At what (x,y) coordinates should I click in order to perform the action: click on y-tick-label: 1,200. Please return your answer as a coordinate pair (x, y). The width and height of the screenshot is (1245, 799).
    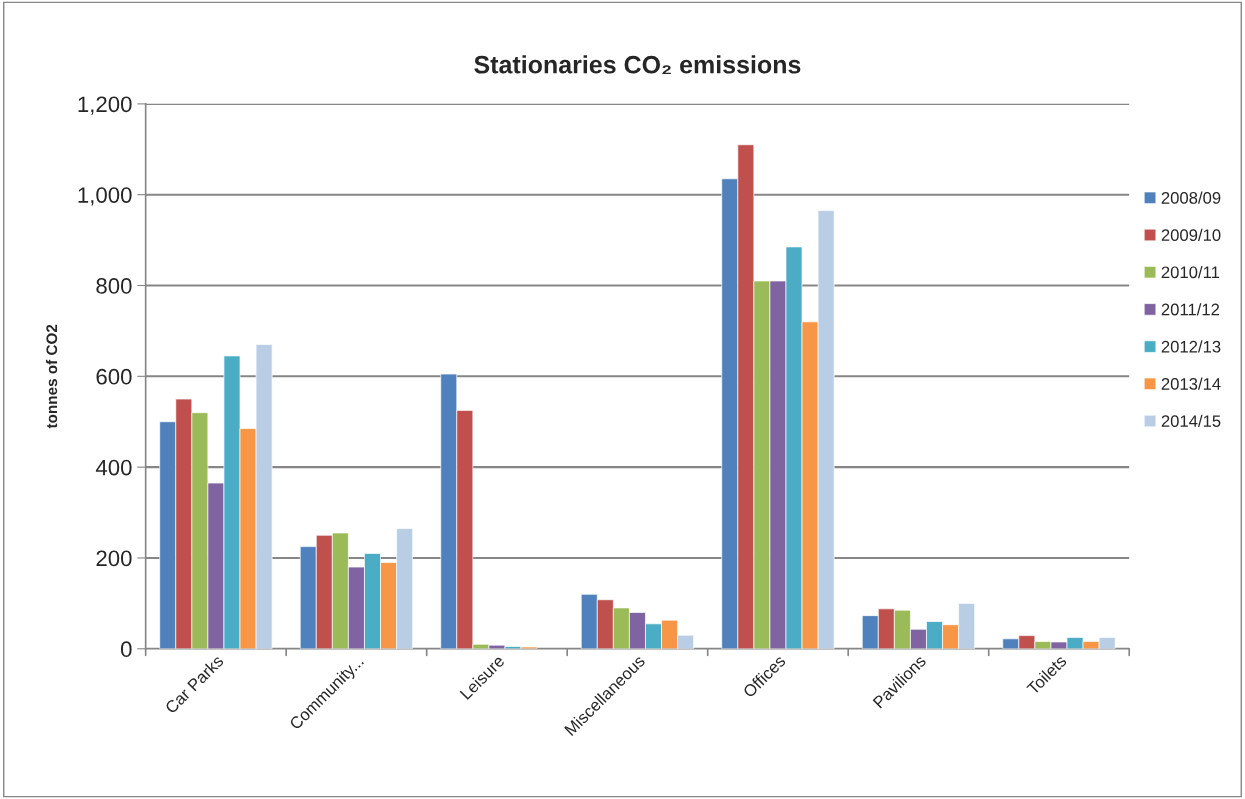
    Looking at the image, I should click on (105, 105).